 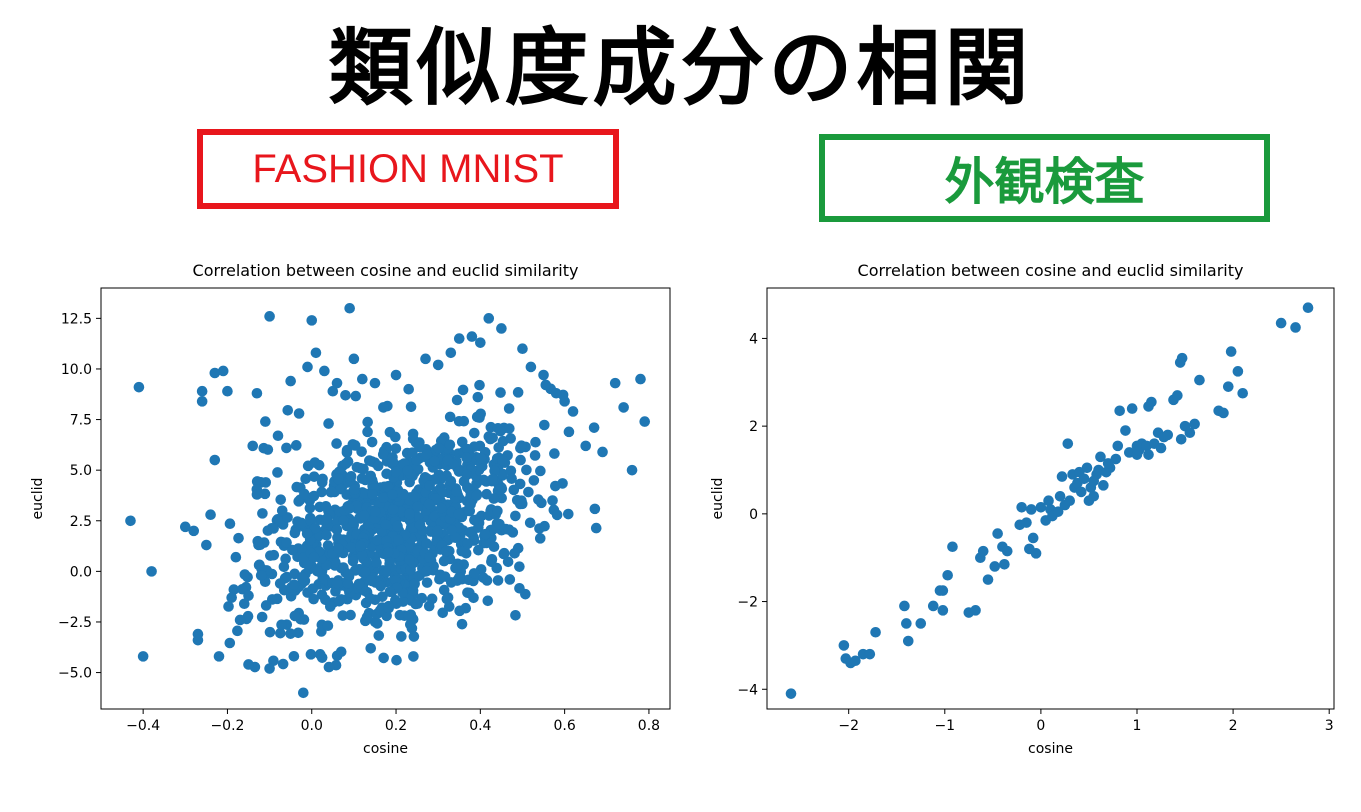 What do you see at coordinates (1044, 178) in the screenshot?
I see `dataset-label-visual-inspection: 外観検査` at bounding box center [1044, 178].